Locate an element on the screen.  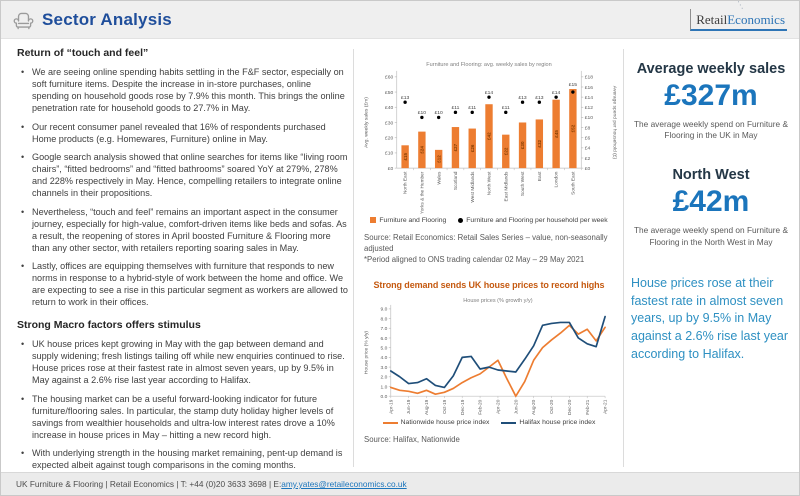
per-household-legend-dot is located at coordinates (461, 220).